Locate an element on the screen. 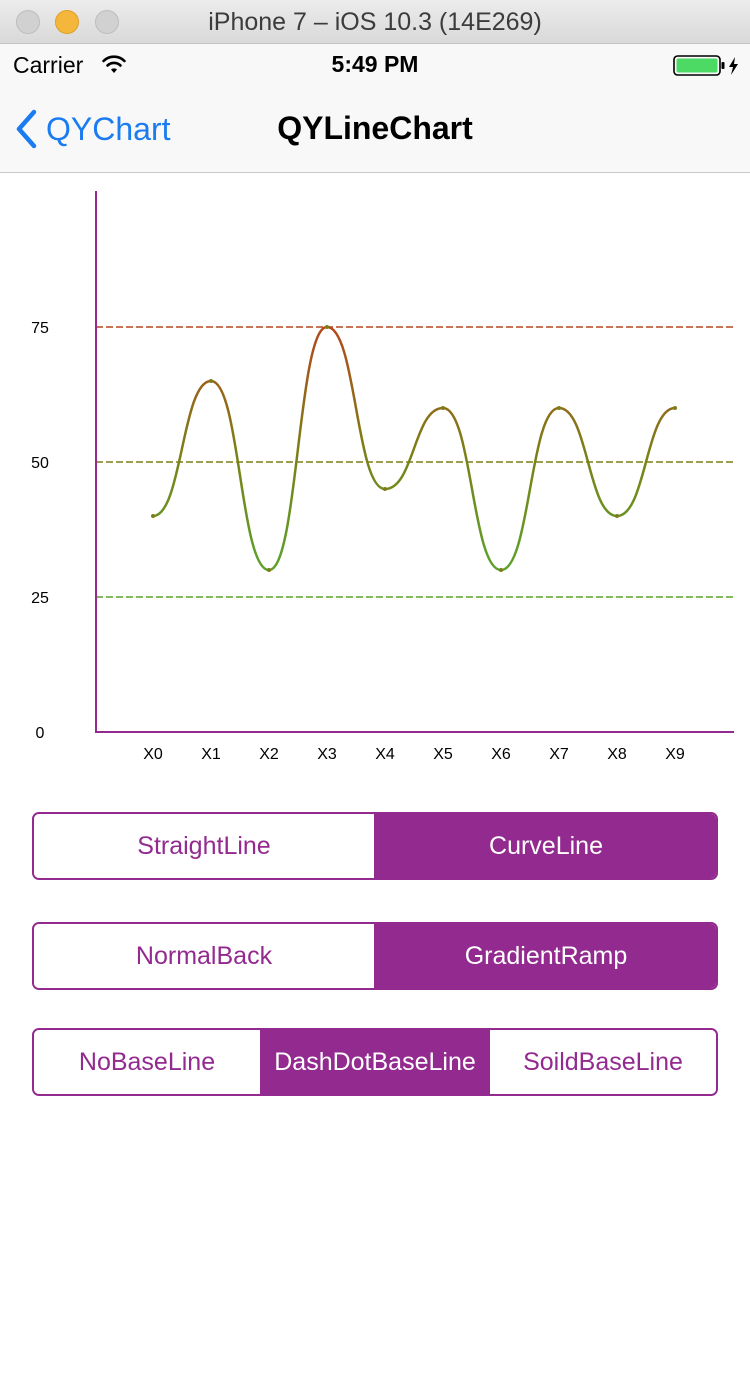 The width and height of the screenshot is (750, 1378). line-type-control: StraightLine CurveLine is located at coordinates (375, 846).